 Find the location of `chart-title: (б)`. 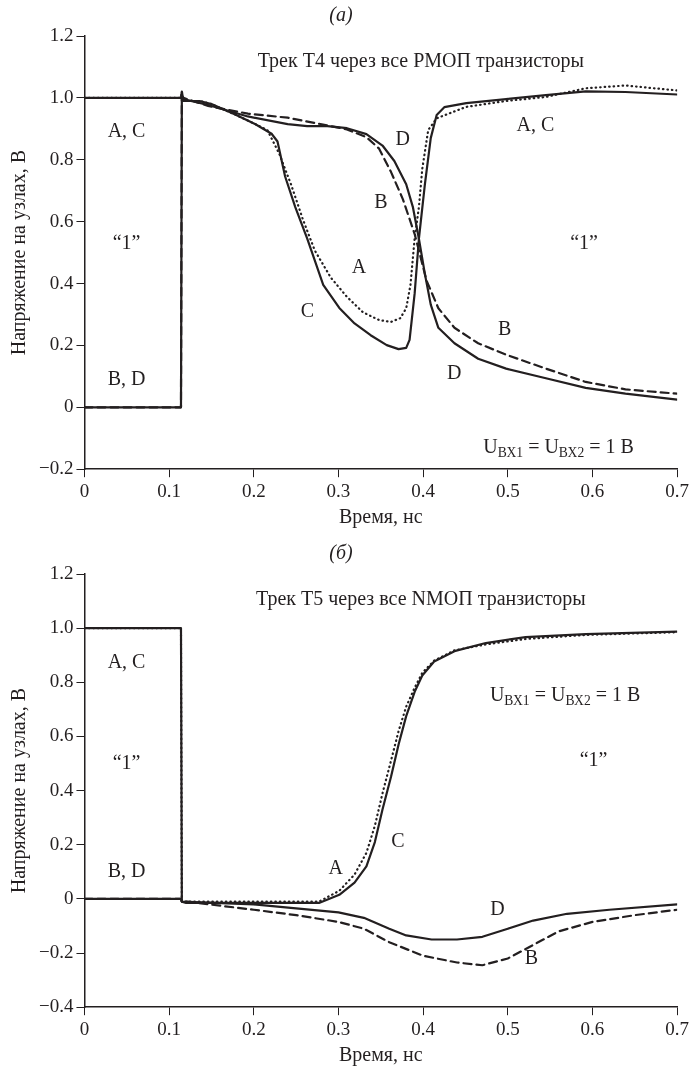

chart-title: (б) is located at coordinates (341, 553).